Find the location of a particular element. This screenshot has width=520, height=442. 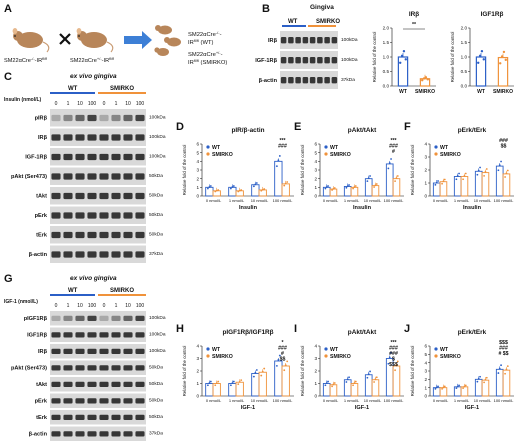

y-tick-label: 2 is located at coordinates (425, 379).